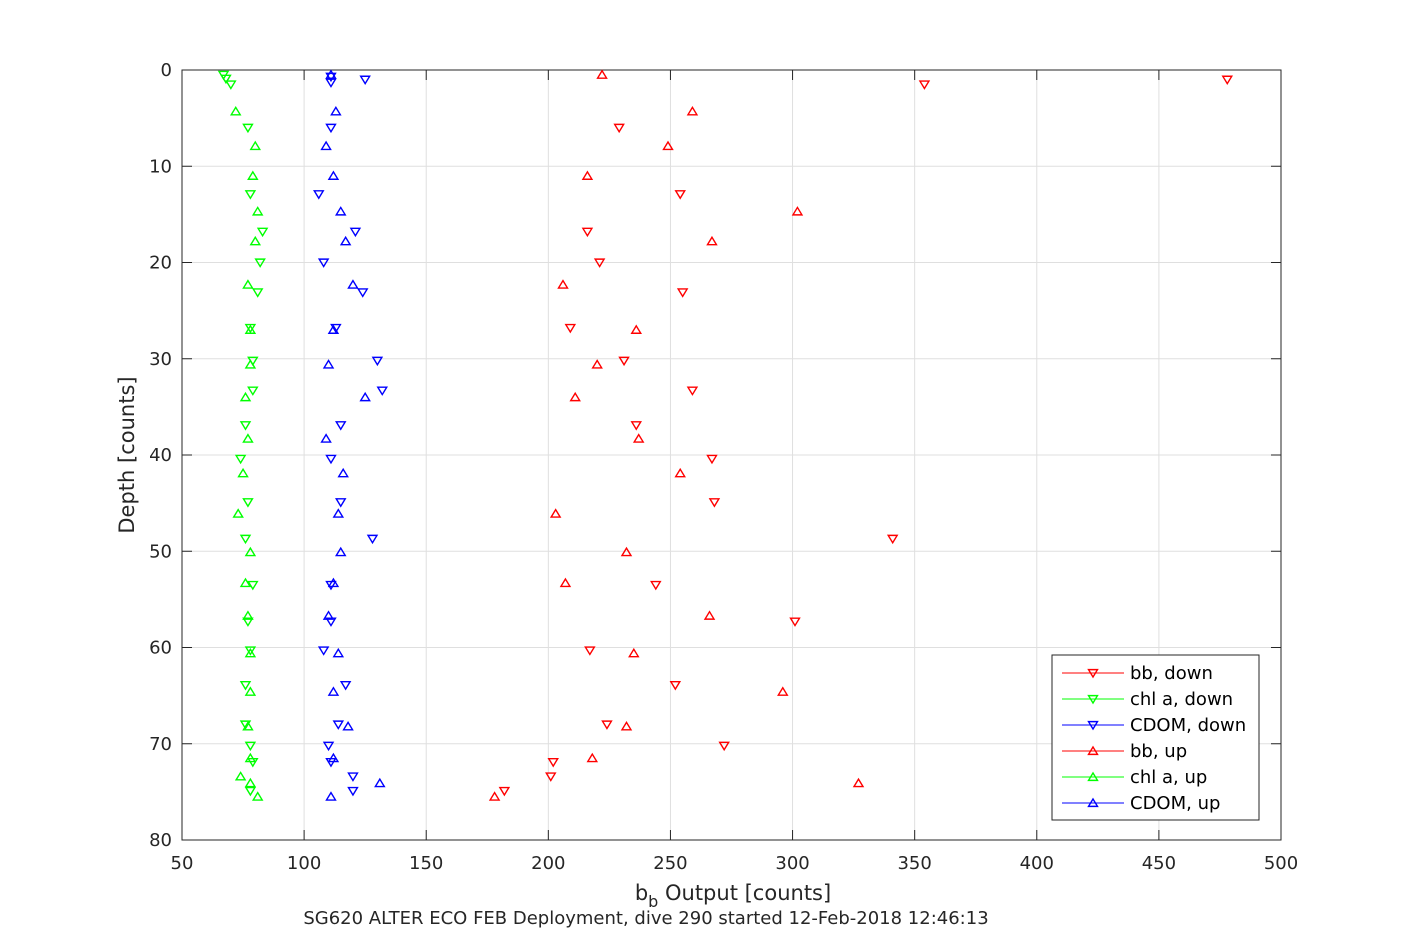  I want to click on x-axis-label-subscript: b, so click(653, 901).